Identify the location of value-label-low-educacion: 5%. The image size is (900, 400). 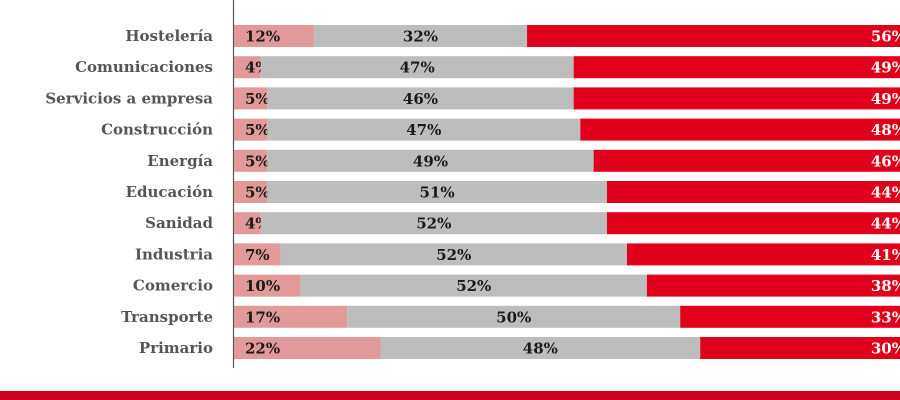
(257, 193).